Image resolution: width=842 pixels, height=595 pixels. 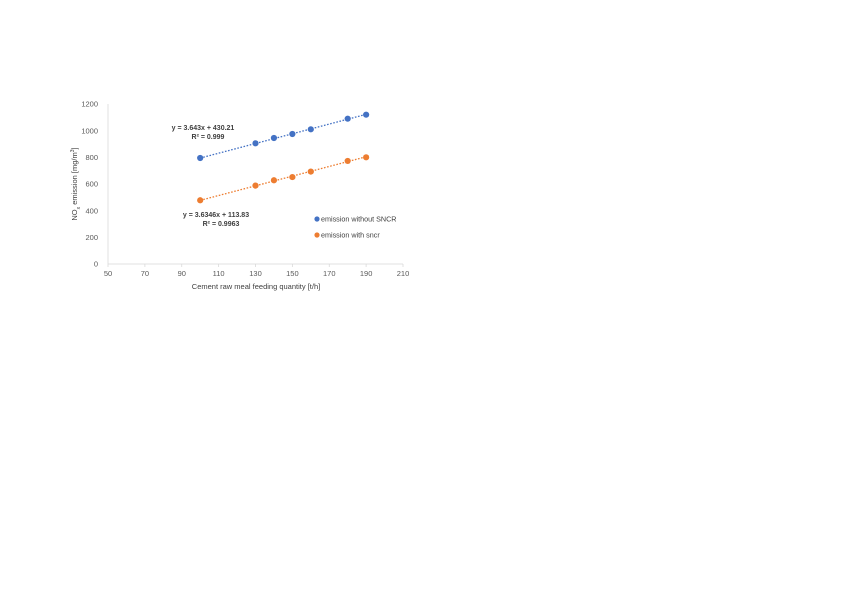 I want to click on legend-label-1: emission without SNCR, so click(x=359, y=219).